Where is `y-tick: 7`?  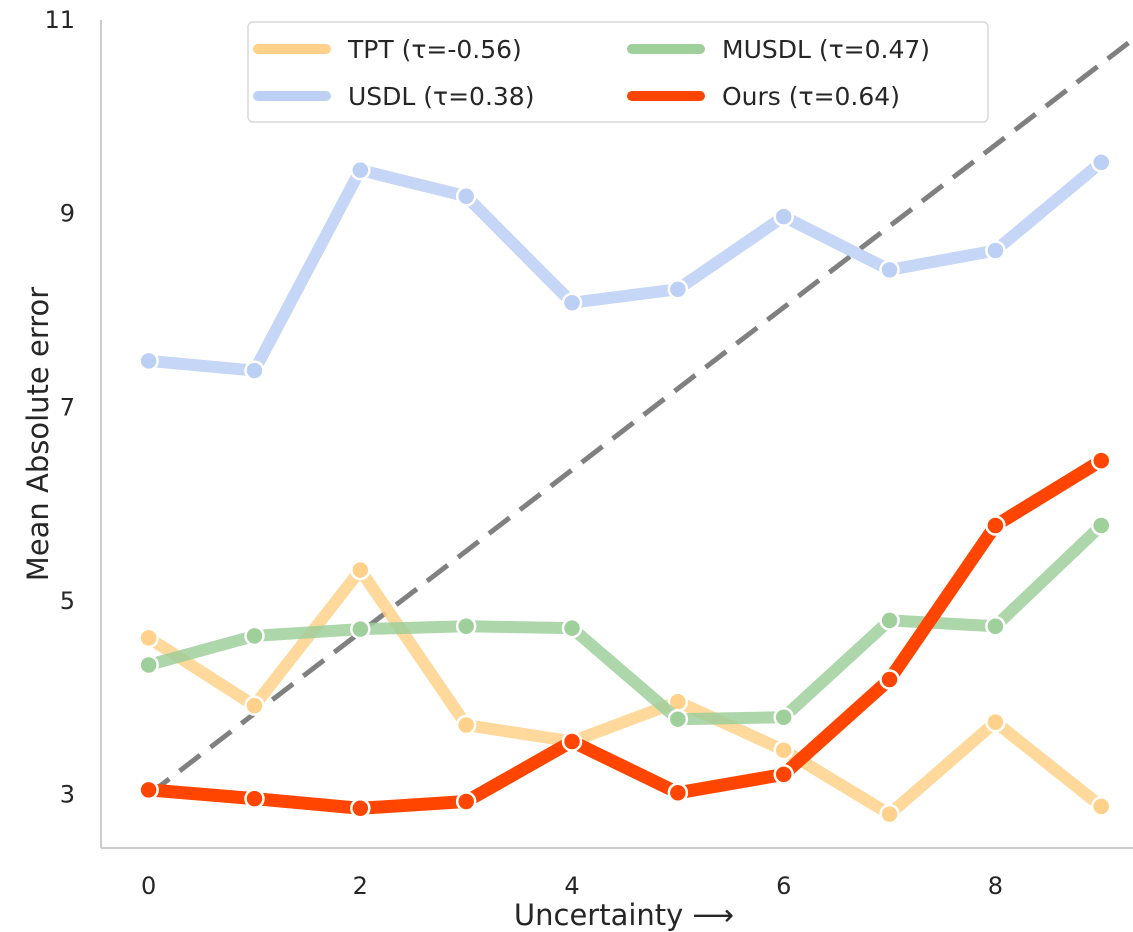 y-tick: 7 is located at coordinates (67, 407).